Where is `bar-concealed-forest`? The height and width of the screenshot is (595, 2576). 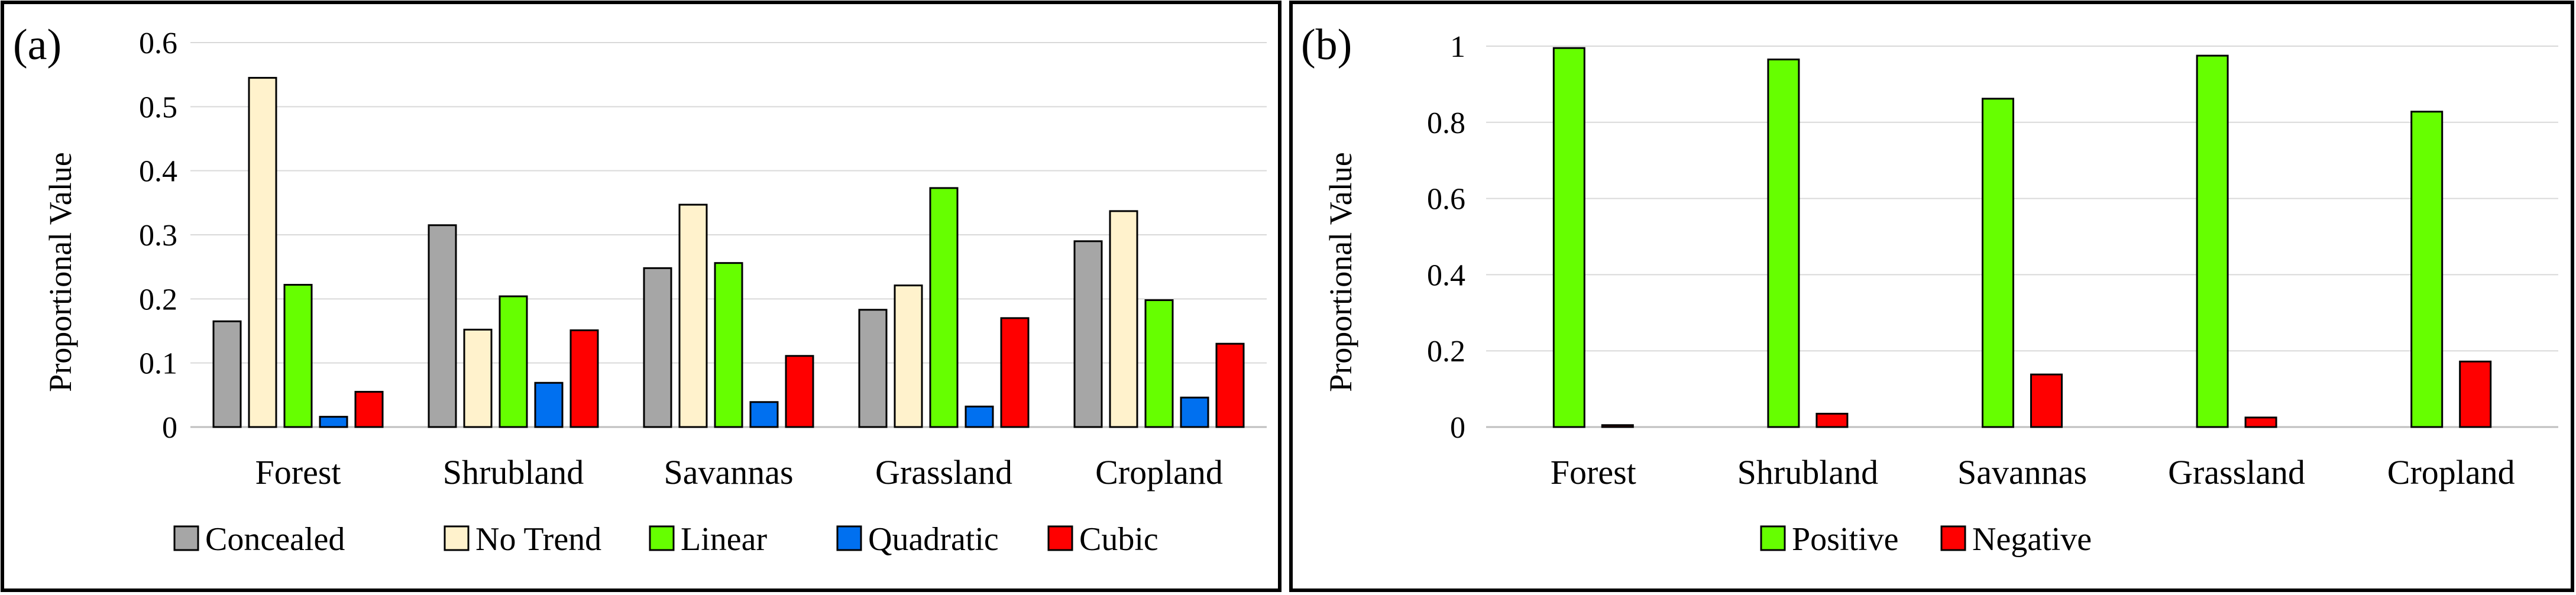 bar-concealed-forest is located at coordinates (227, 374).